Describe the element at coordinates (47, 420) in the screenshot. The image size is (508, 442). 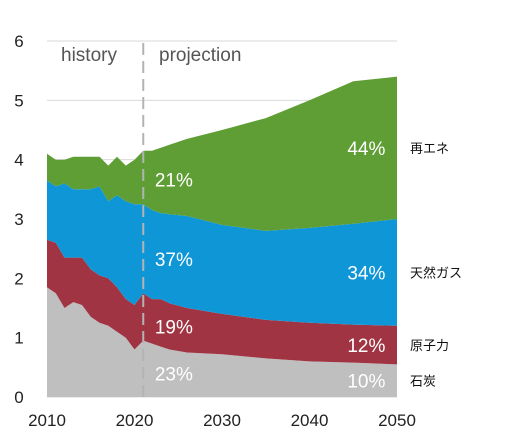
I see `x-tick-label: 2010` at that location.